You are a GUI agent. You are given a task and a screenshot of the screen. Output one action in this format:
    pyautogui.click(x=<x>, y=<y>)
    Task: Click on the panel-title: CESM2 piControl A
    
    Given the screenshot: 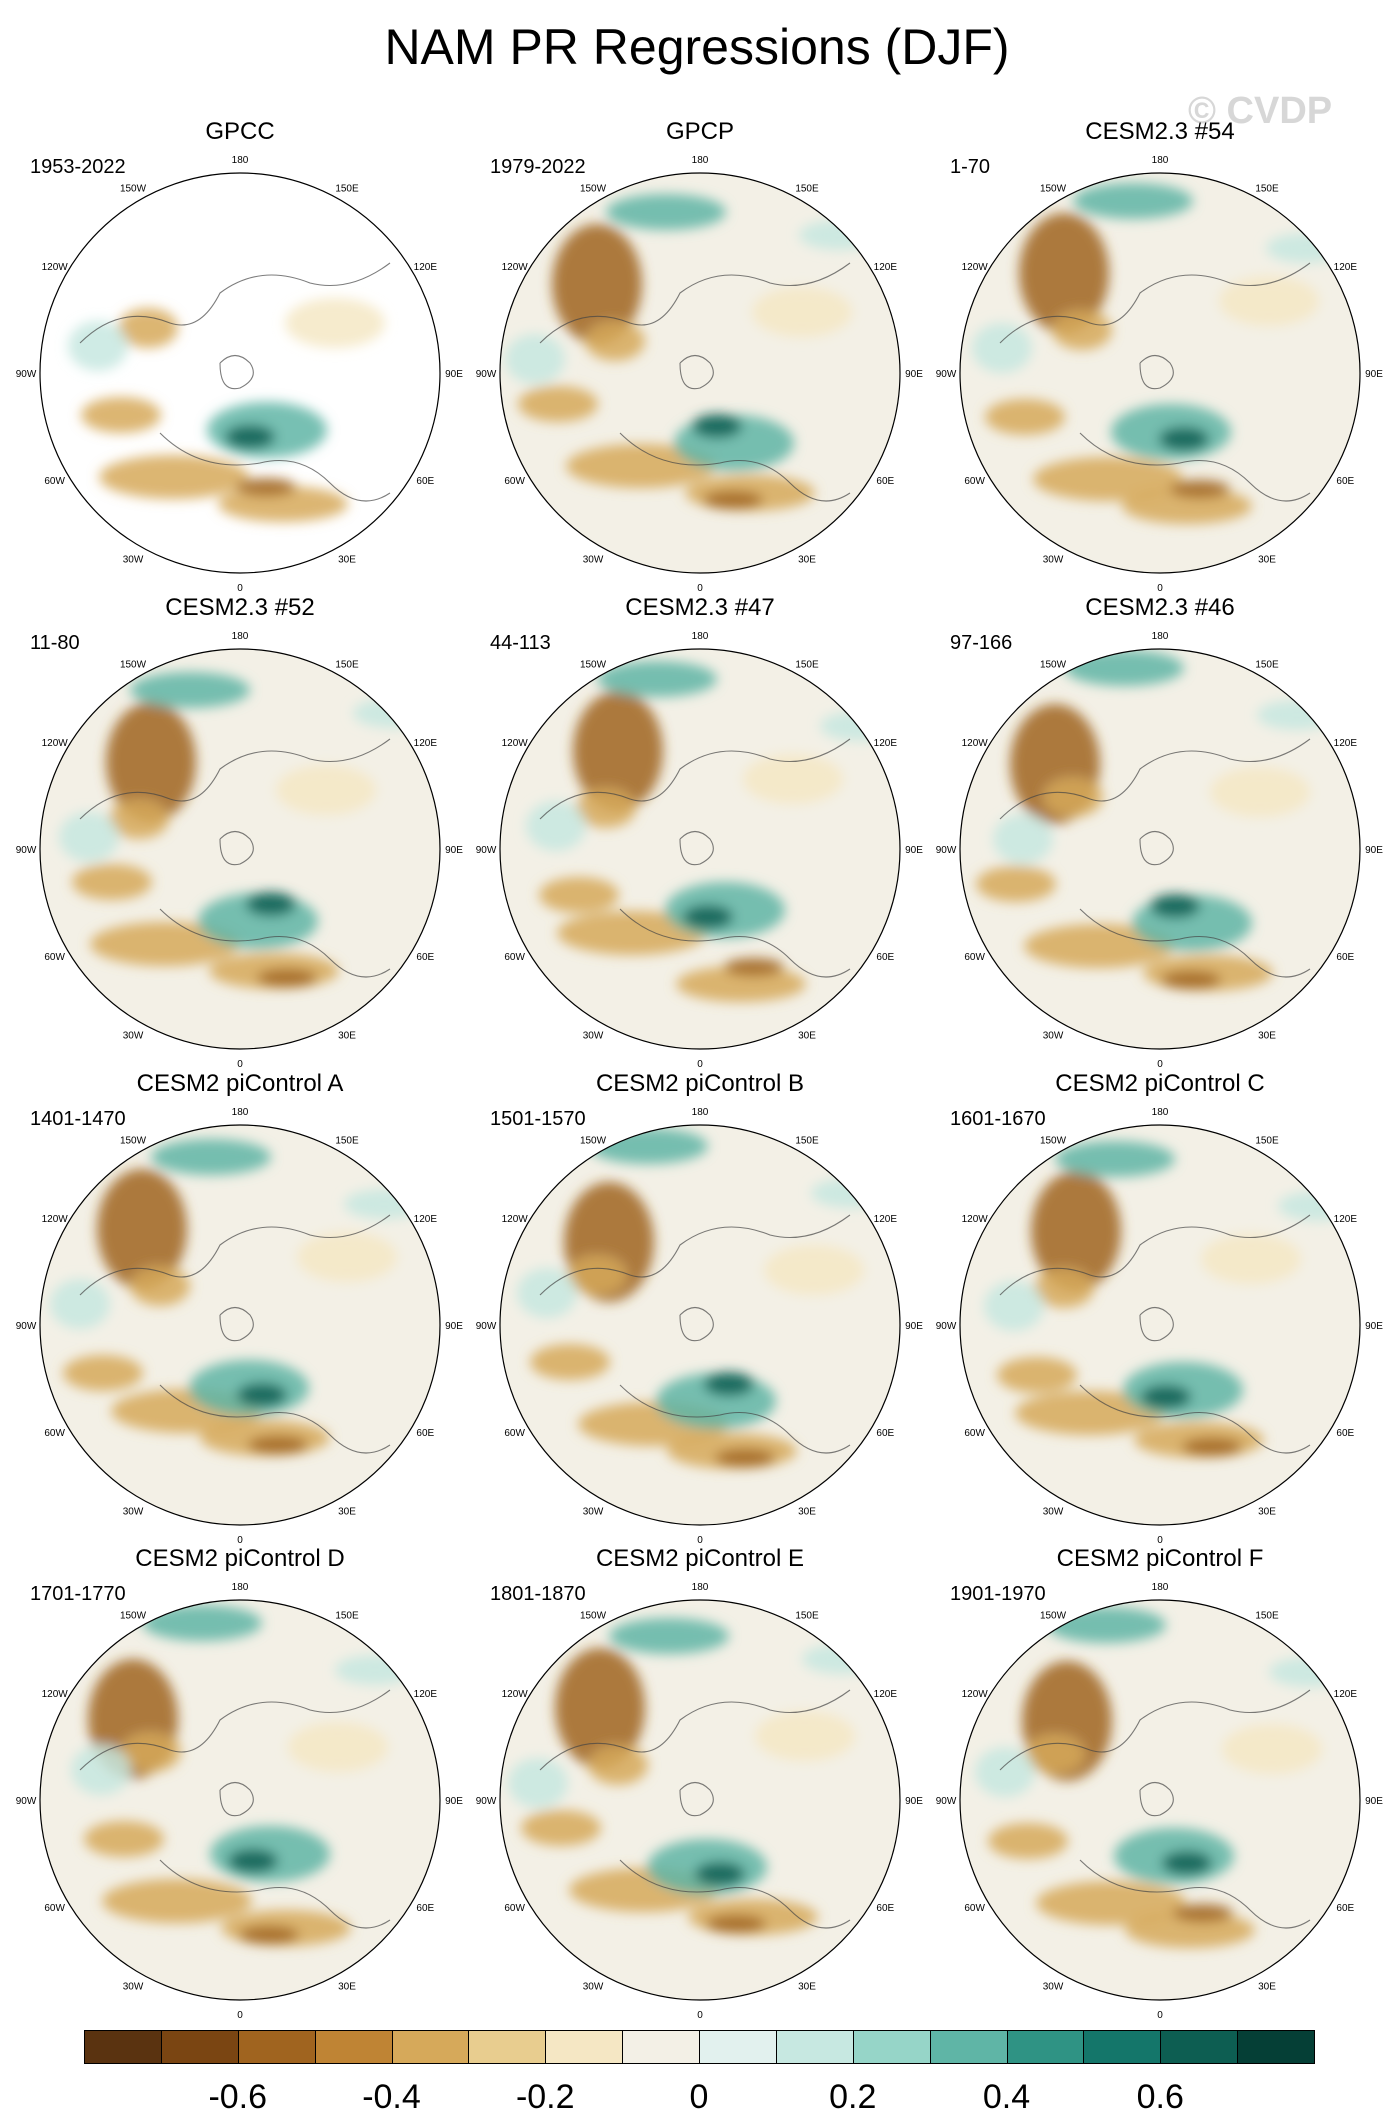 What is the action you would take?
    pyautogui.click(x=240, y=1083)
    